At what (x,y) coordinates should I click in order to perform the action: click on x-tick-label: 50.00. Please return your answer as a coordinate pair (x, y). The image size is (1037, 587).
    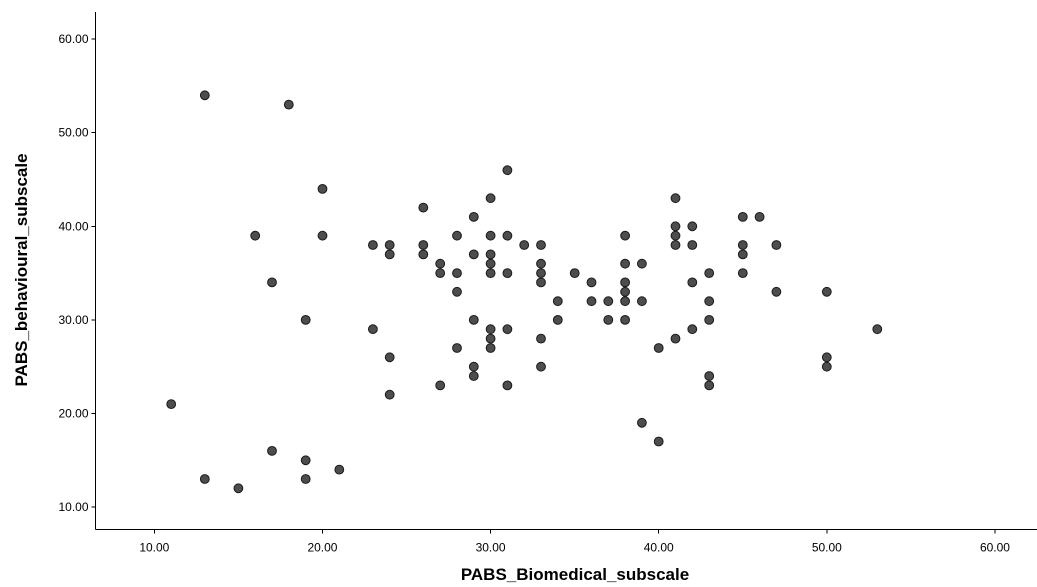
    Looking at the image, I should click on (827, 548).